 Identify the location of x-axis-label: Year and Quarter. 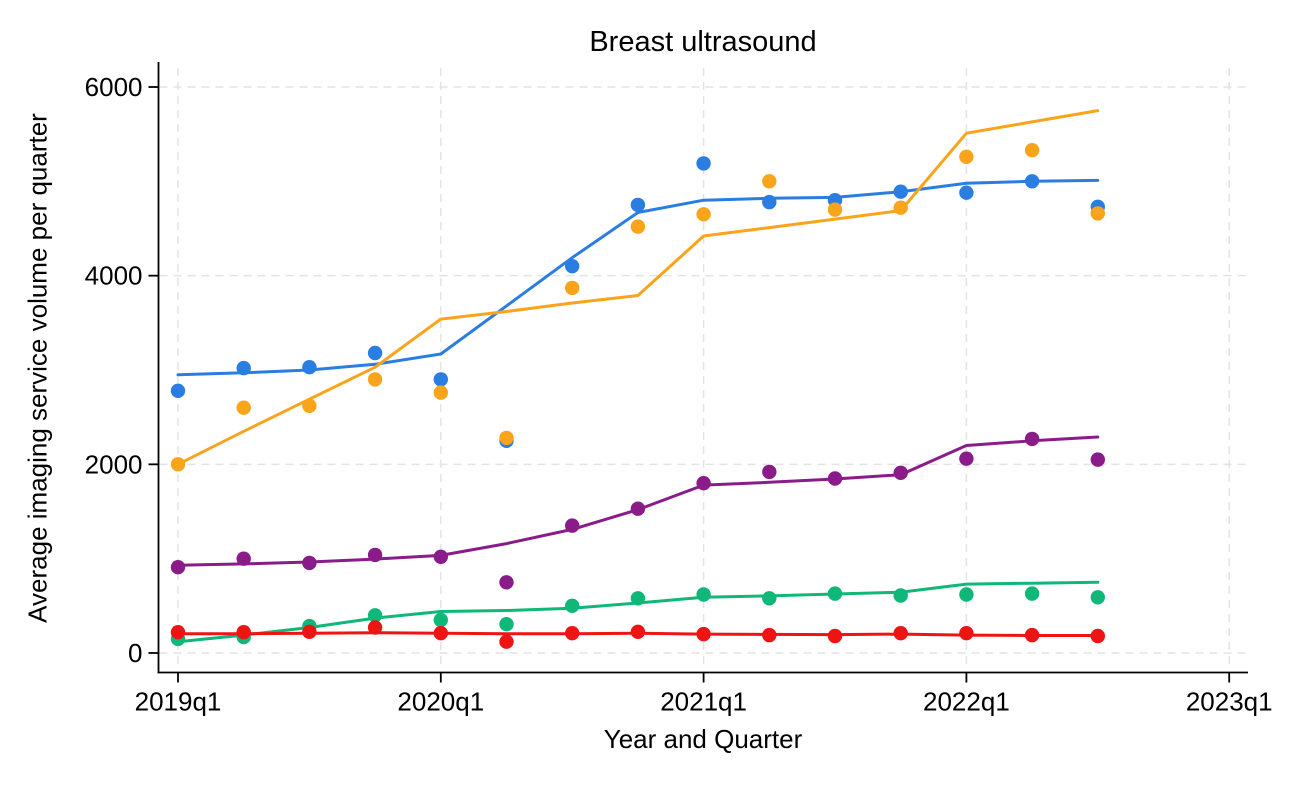
(703, 739).